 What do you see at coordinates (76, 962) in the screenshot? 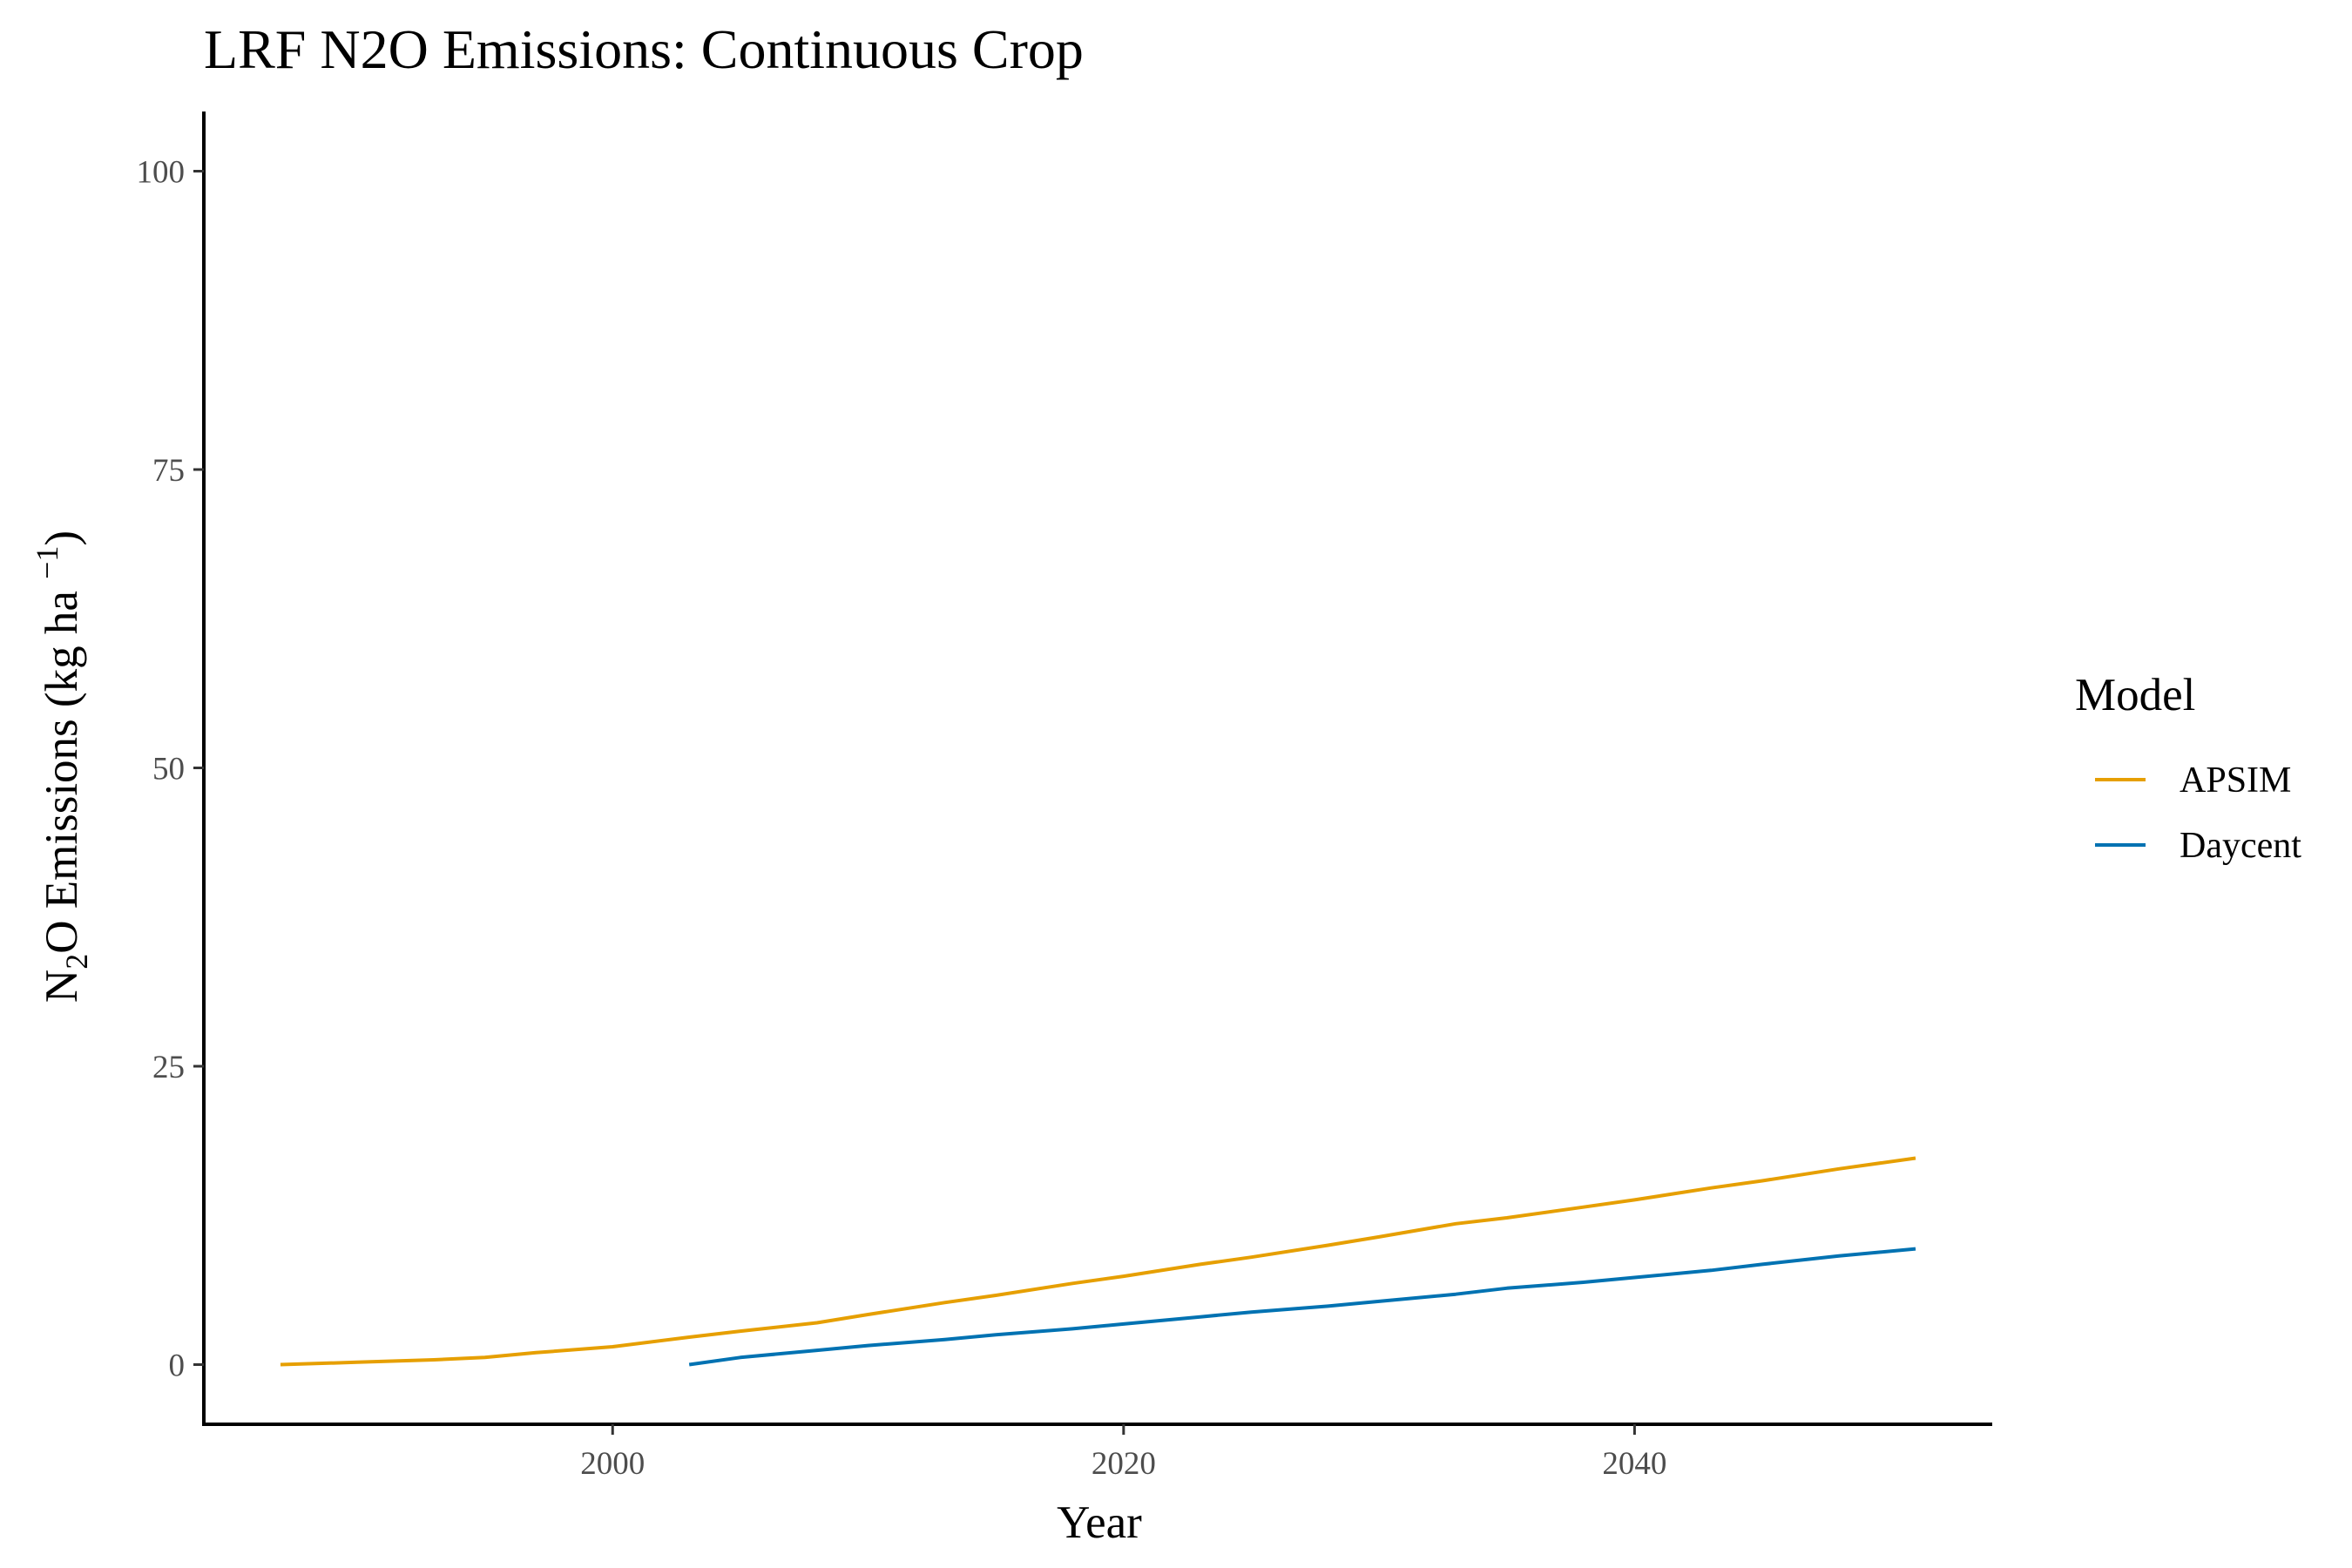
I see `y-axis-title-sub: 2` at bounding box center [76, 962].